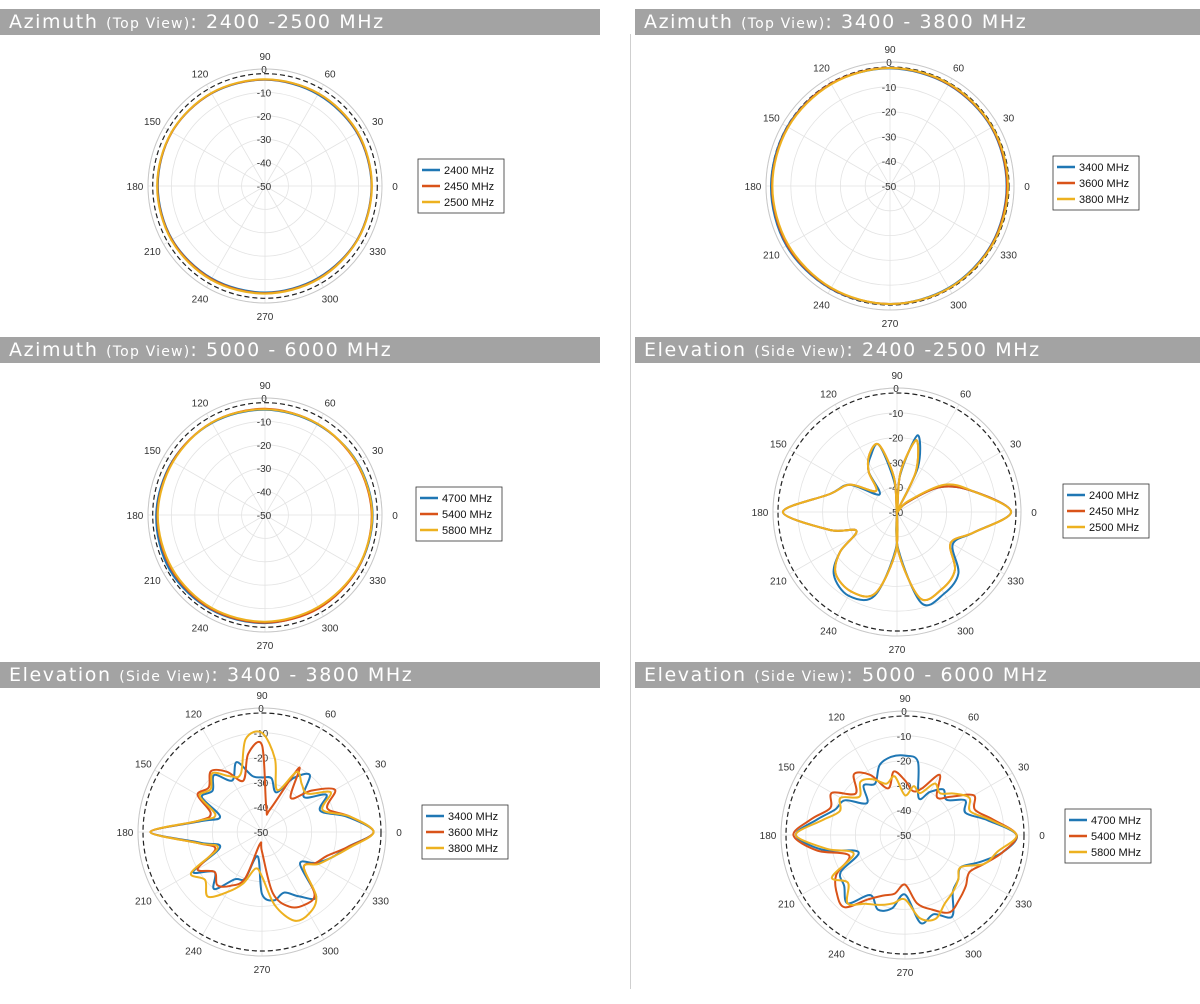 Image resolution: width=1200 pixels, height=1004 pixels. Describe the element at coordinates (1116, 853) in the screenshot. I see `legend-label: 5800 MHz` at that location.